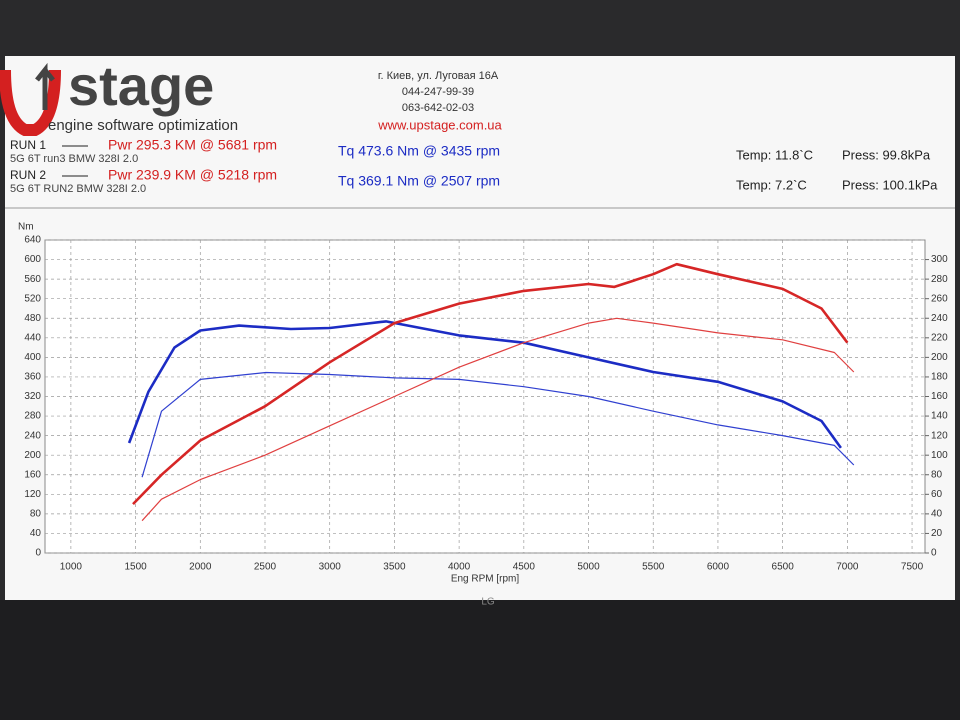 The height and width of the screenshot is (720, 960). Describe the element at coordinates (939, 318) in the screenshot. I see `y2-tick-label: 240` at that location.